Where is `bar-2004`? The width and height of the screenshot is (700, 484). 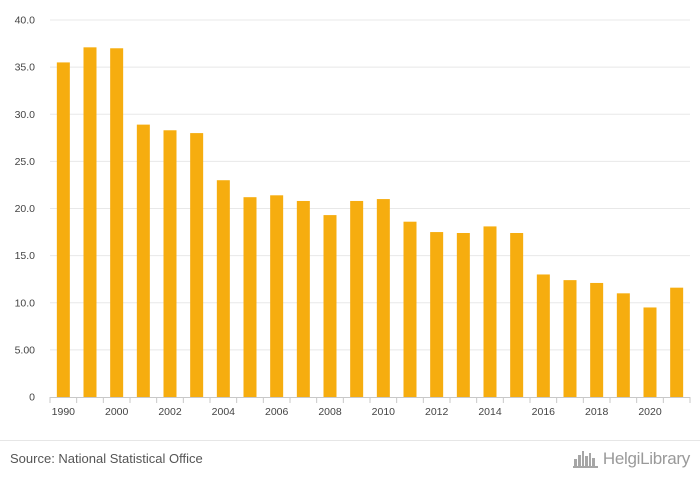 bar-2004 is located at coordinates (223, 288).